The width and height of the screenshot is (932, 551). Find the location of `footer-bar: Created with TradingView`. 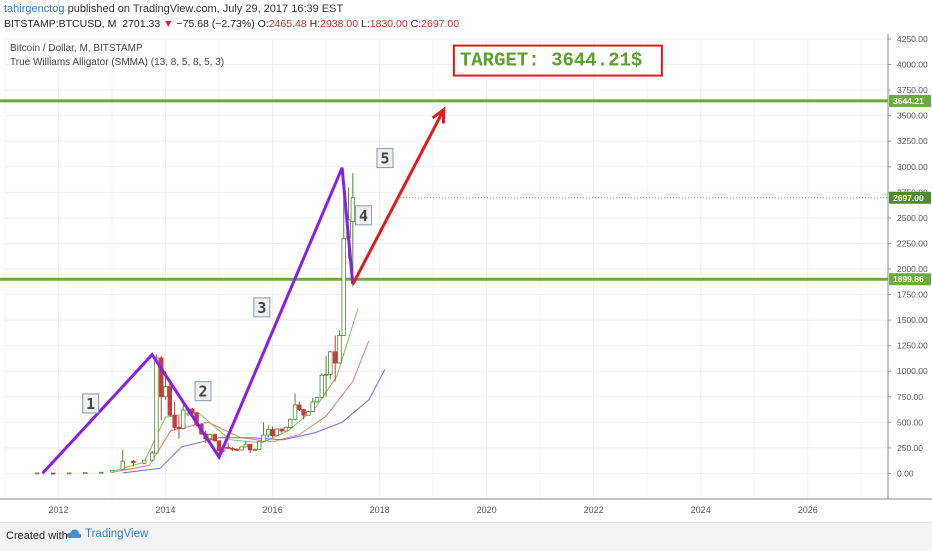

footer-bar: Created with TradingView is located at coordinates (466, 536).